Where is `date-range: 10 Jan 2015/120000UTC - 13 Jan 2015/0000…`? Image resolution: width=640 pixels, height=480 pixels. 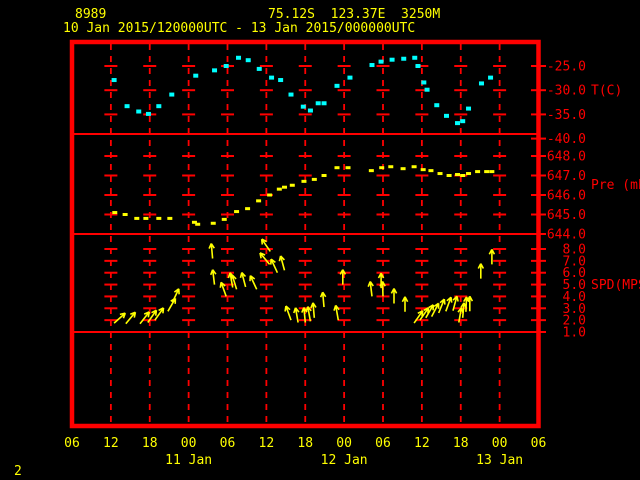
date-range: 10 Jan 2015/120000UTC - 13 Jan 2015/0000… is located at coordinates (239, 28).